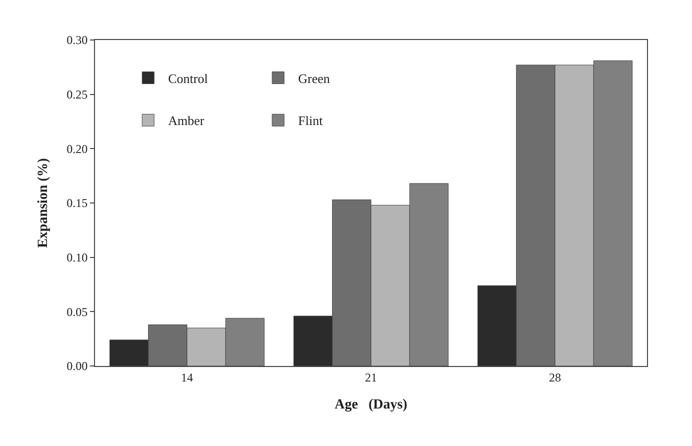 Image resolution: width=692 pixels, height=446 pixels. I want to click on x-tick-label: 21, so click(371, 377).